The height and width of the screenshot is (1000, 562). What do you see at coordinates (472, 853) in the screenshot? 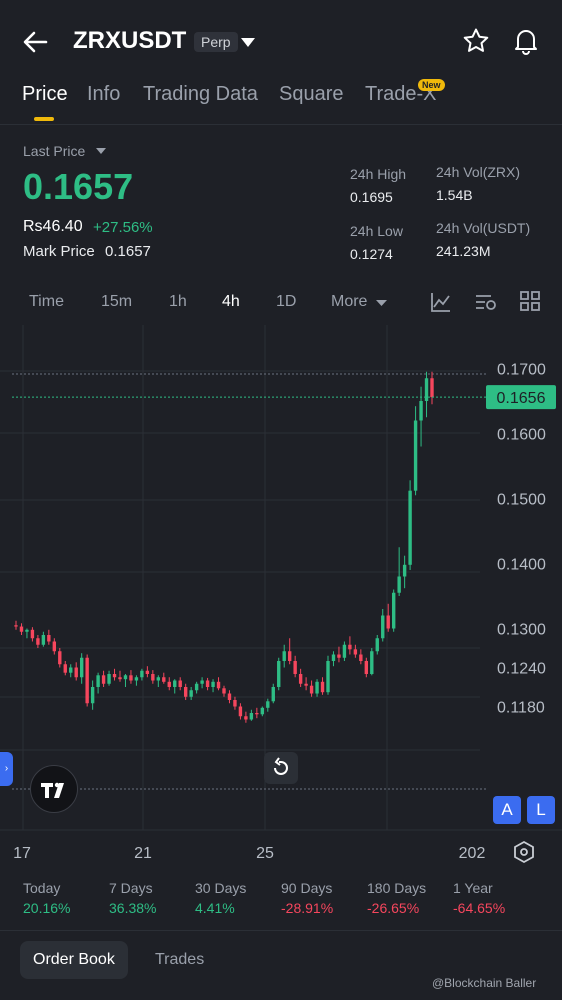
I see `x-tick-label: 202` at bounding box center [472, 853].